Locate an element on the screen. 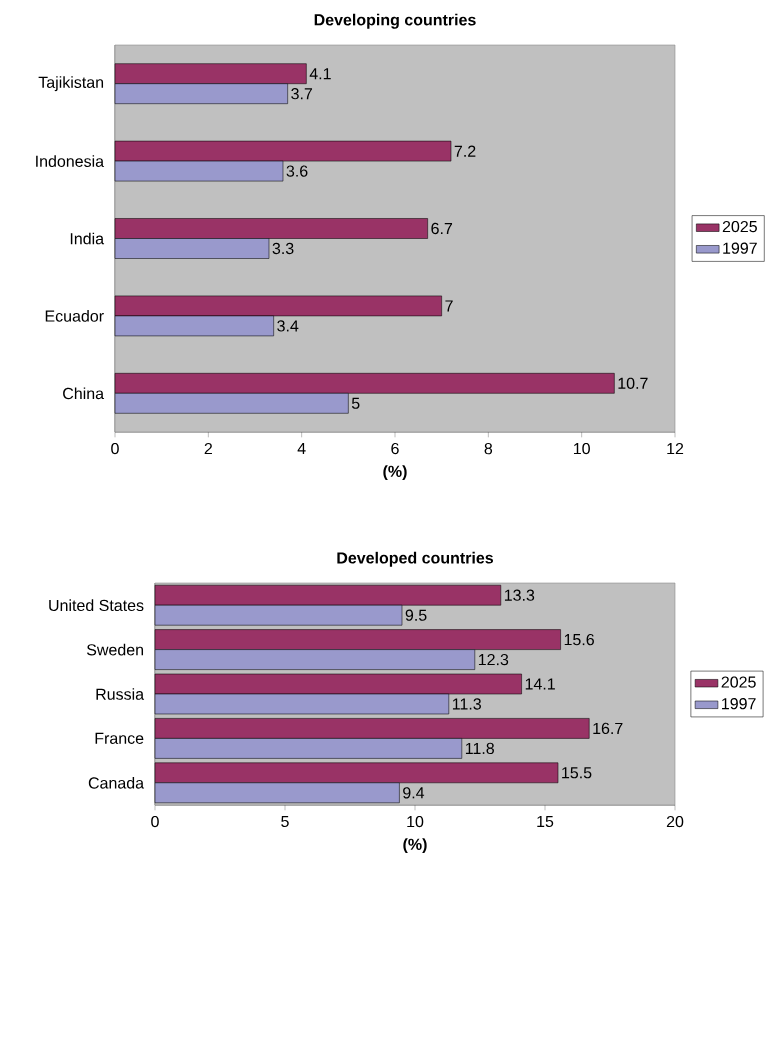  y-tick-label: Sweden is located at coordinates (115, 649).